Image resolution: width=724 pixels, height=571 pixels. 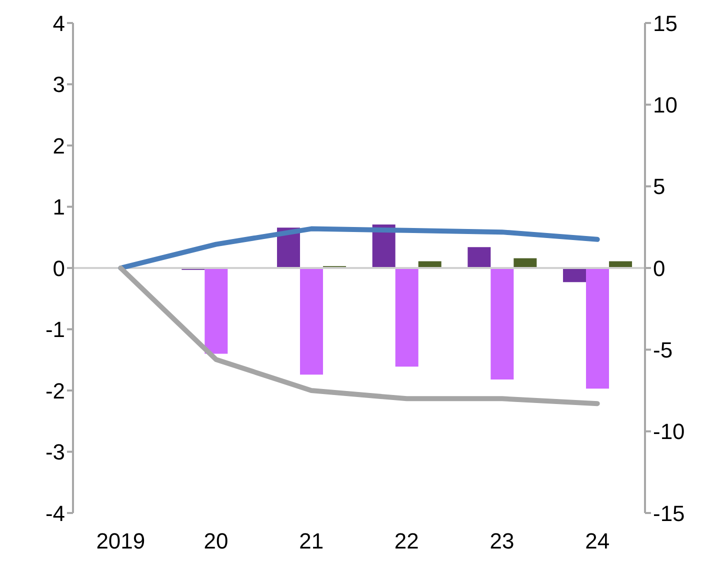 What do you see at coordinates (55, 452) in the screenshot?
I see `y-tick-label: -3` at bounding box center [55, 452].